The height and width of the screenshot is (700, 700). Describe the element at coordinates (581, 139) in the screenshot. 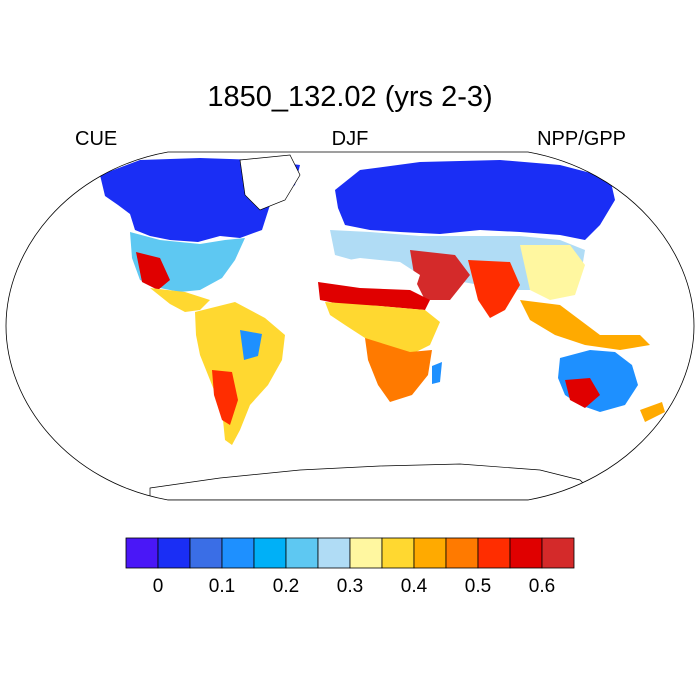

I see `units-label: NPP/GPP` at that location.